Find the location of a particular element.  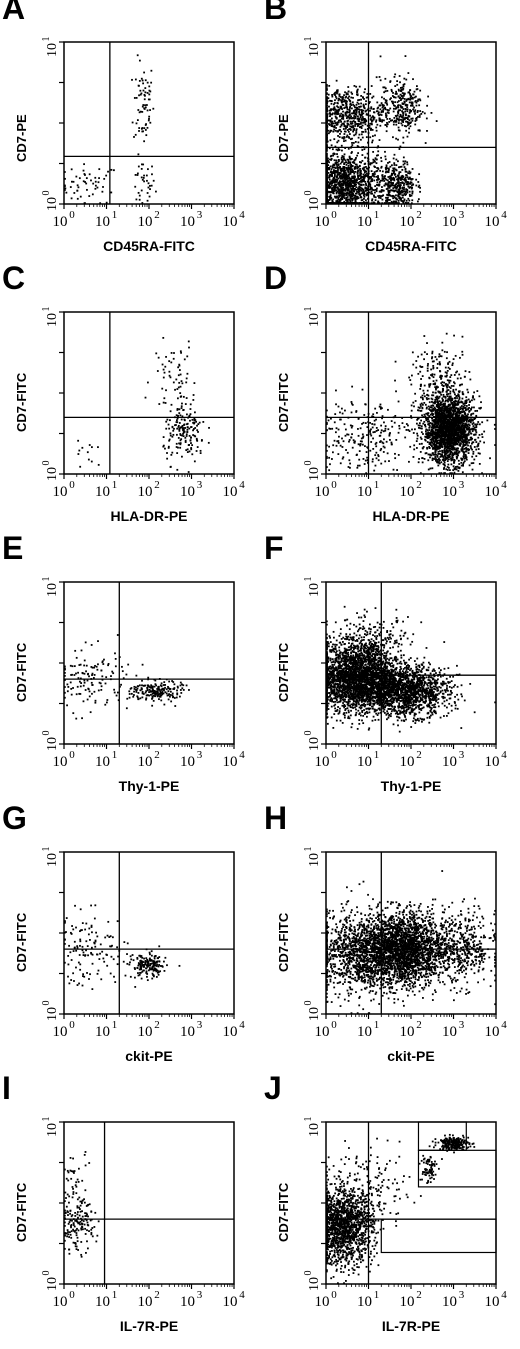

x-tick-label: 10 is located at coordinates (492, 492).